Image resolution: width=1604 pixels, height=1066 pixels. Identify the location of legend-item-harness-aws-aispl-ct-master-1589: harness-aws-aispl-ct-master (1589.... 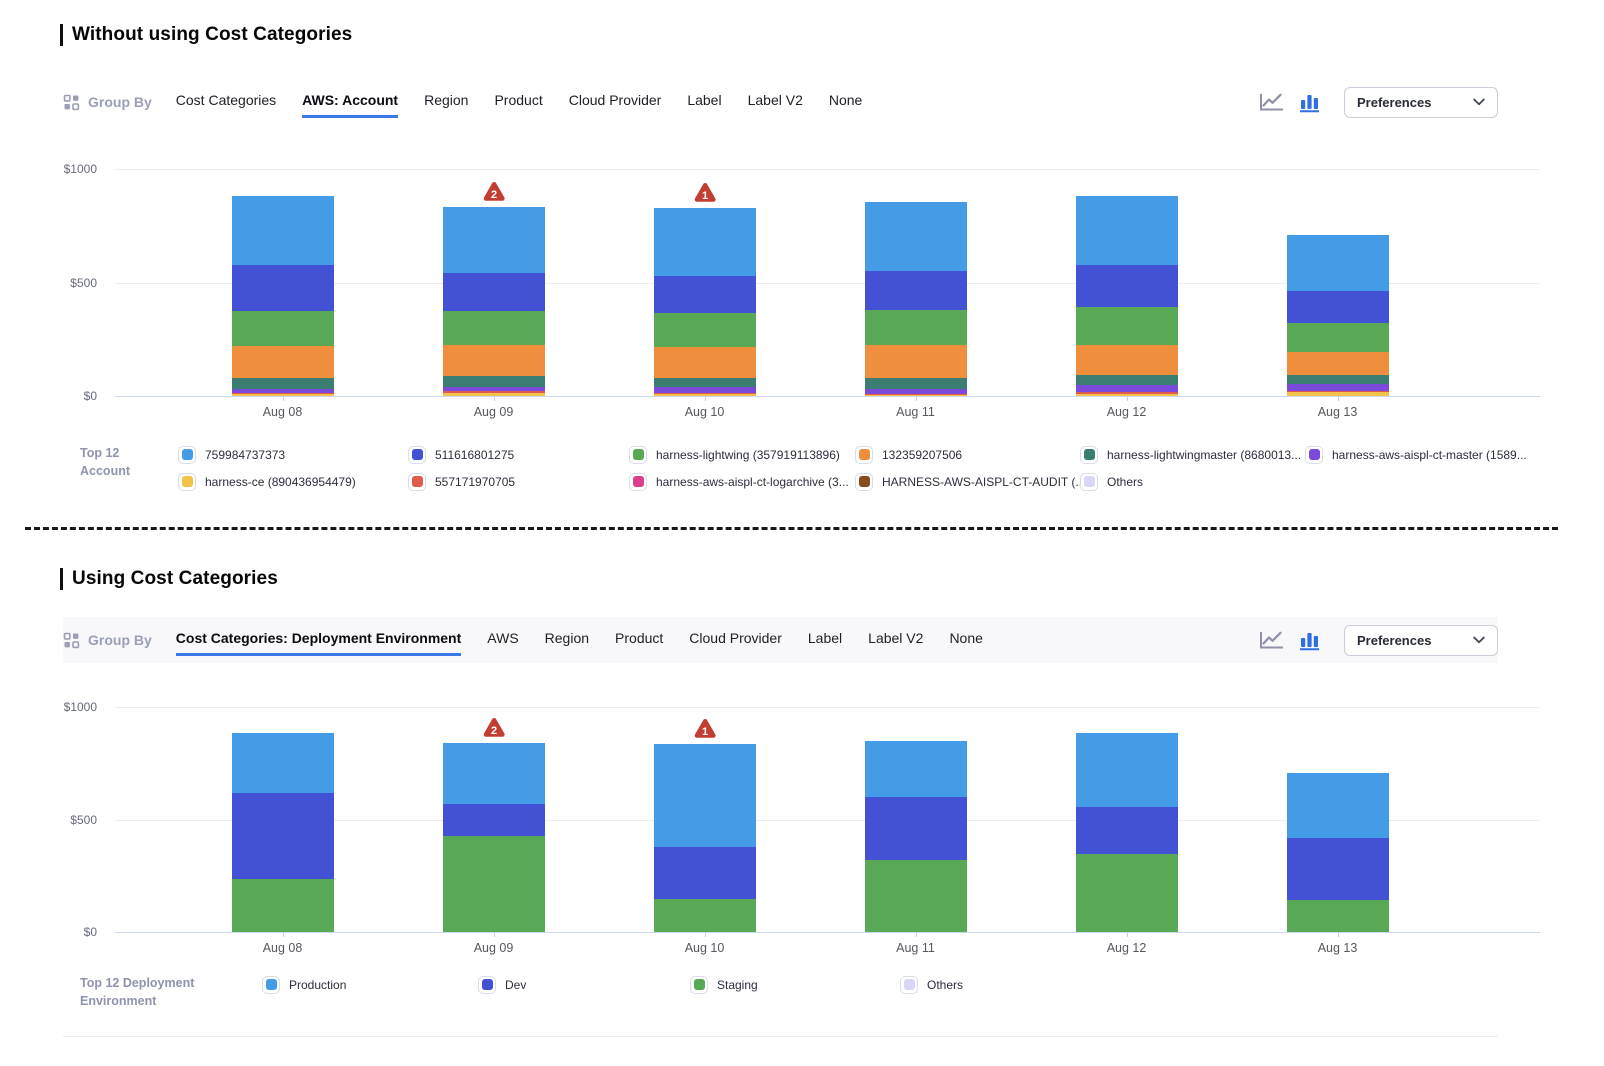
(1416, 454).